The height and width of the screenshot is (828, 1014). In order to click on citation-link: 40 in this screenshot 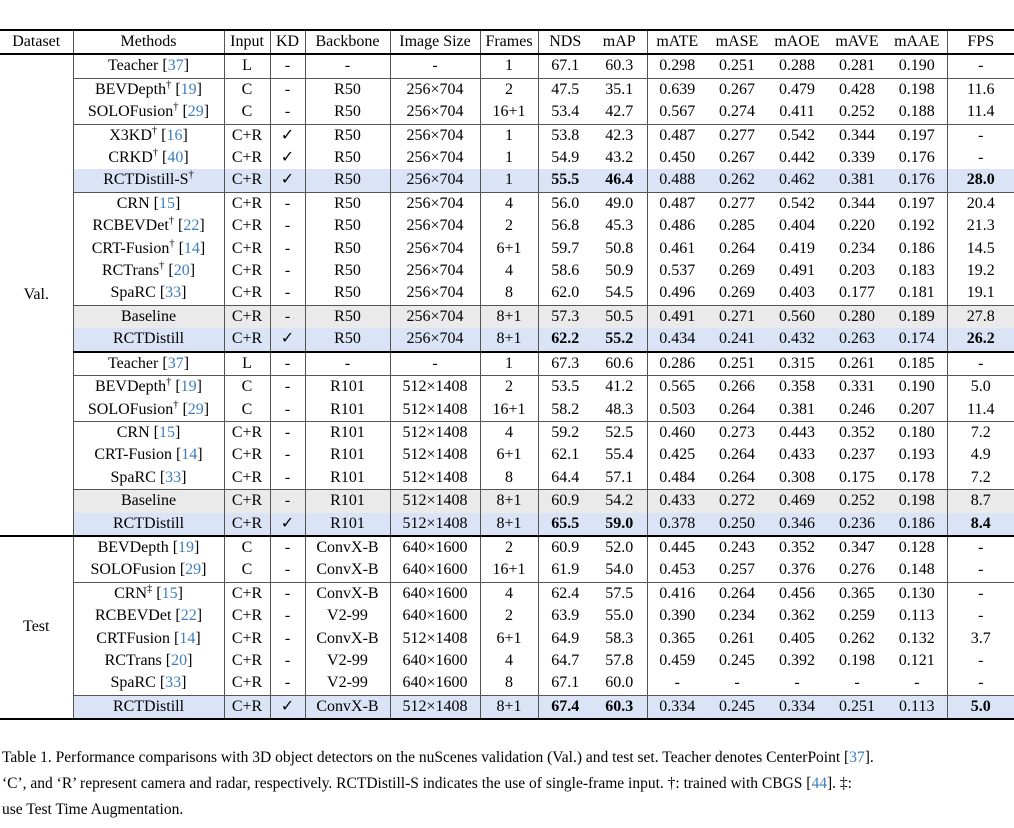, I will do `click(175, 158)`.